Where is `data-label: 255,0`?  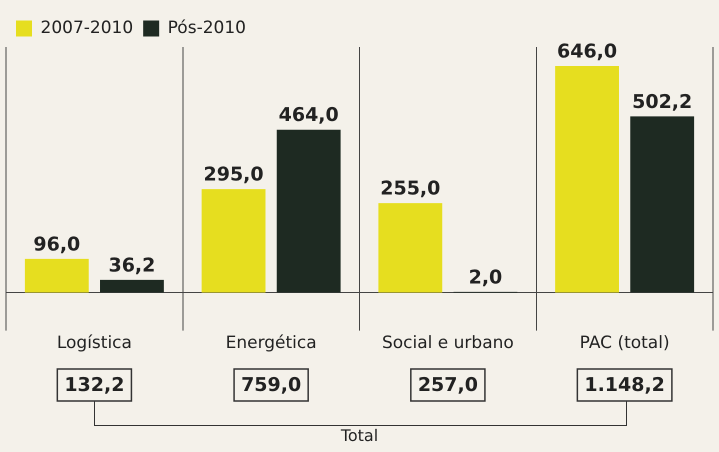 data-label: 255,0 is located at coordinates (410, 189).